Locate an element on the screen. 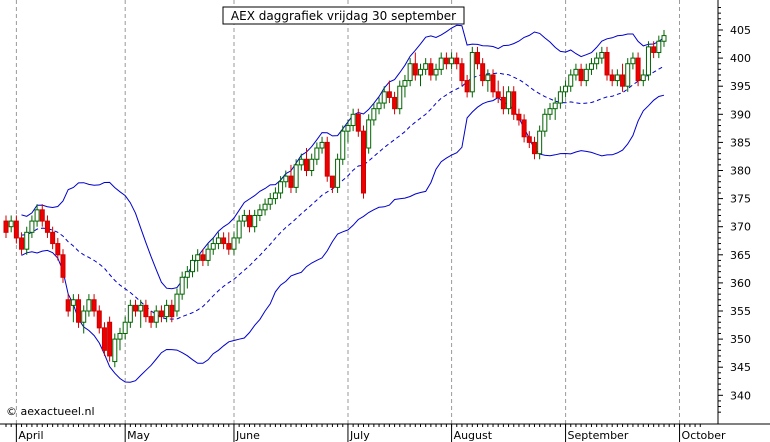  month-label: October is located at coordinates (704, 435).